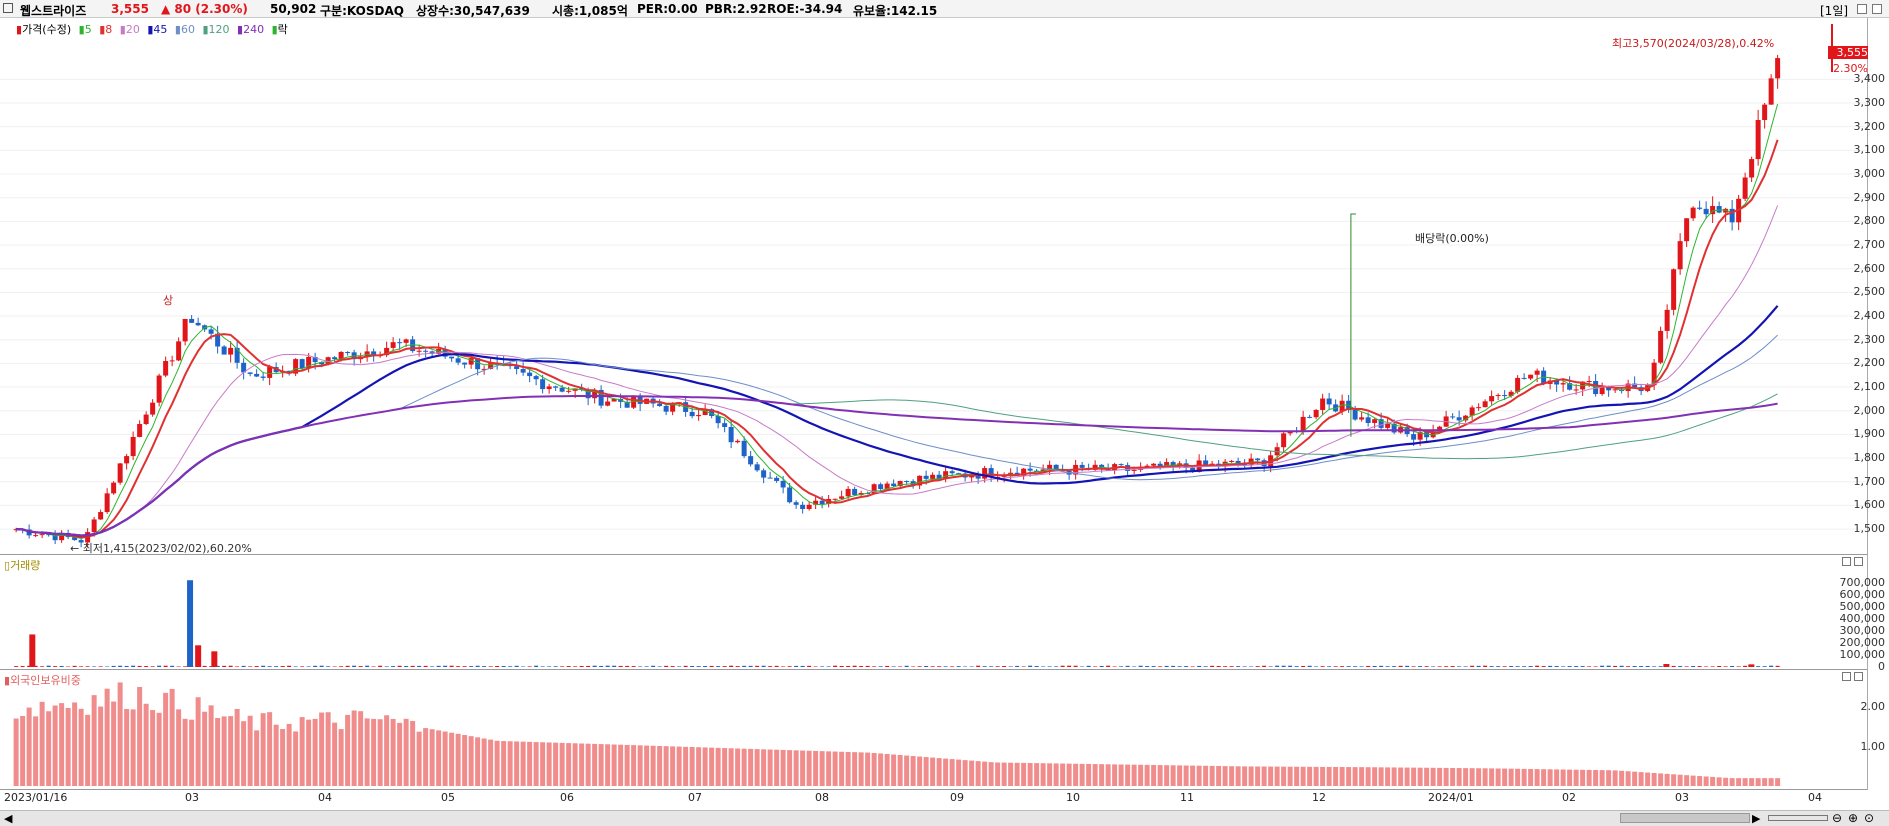 Image resolution: width=1889 pixels, height=826 pixels. I want to click on volume-pane: ▯거래량, so click(933, 612).